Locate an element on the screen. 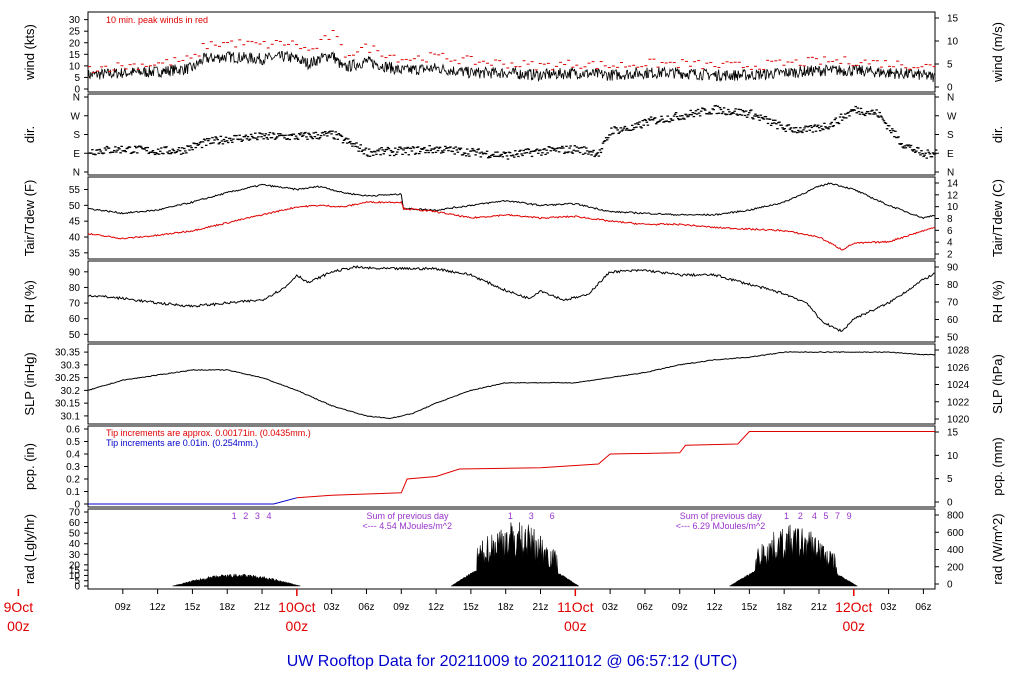 The height and width of the screenshot is (700, 1024). y-tick-label-right: 80 is located at coordinates (953, 285).